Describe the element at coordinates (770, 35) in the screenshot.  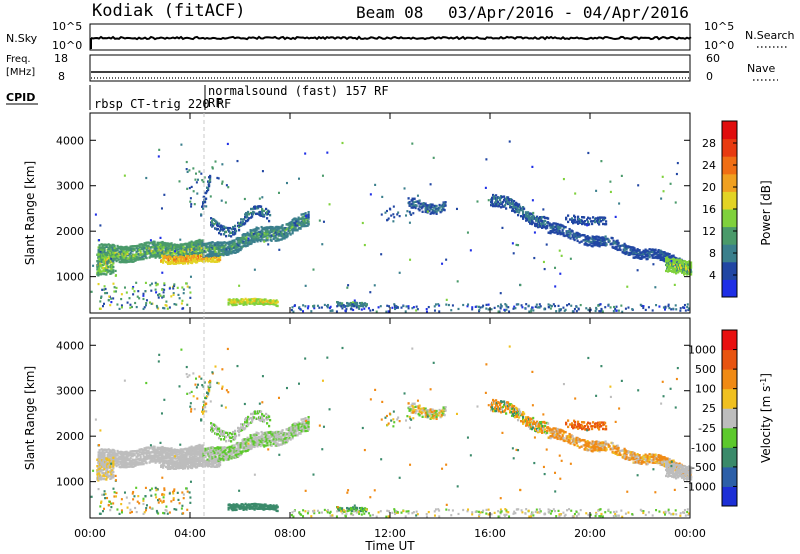
I see `nsearch-label: N.Search` at that location.